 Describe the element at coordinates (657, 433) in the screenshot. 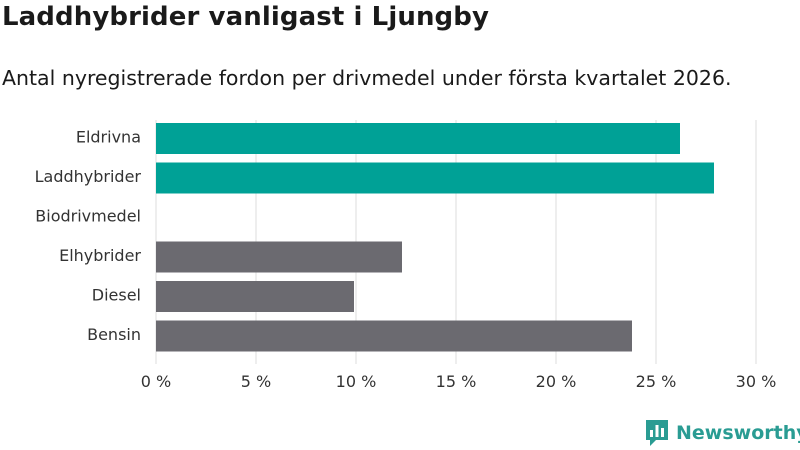

I see `newsworthy-logo-icon` at that location.